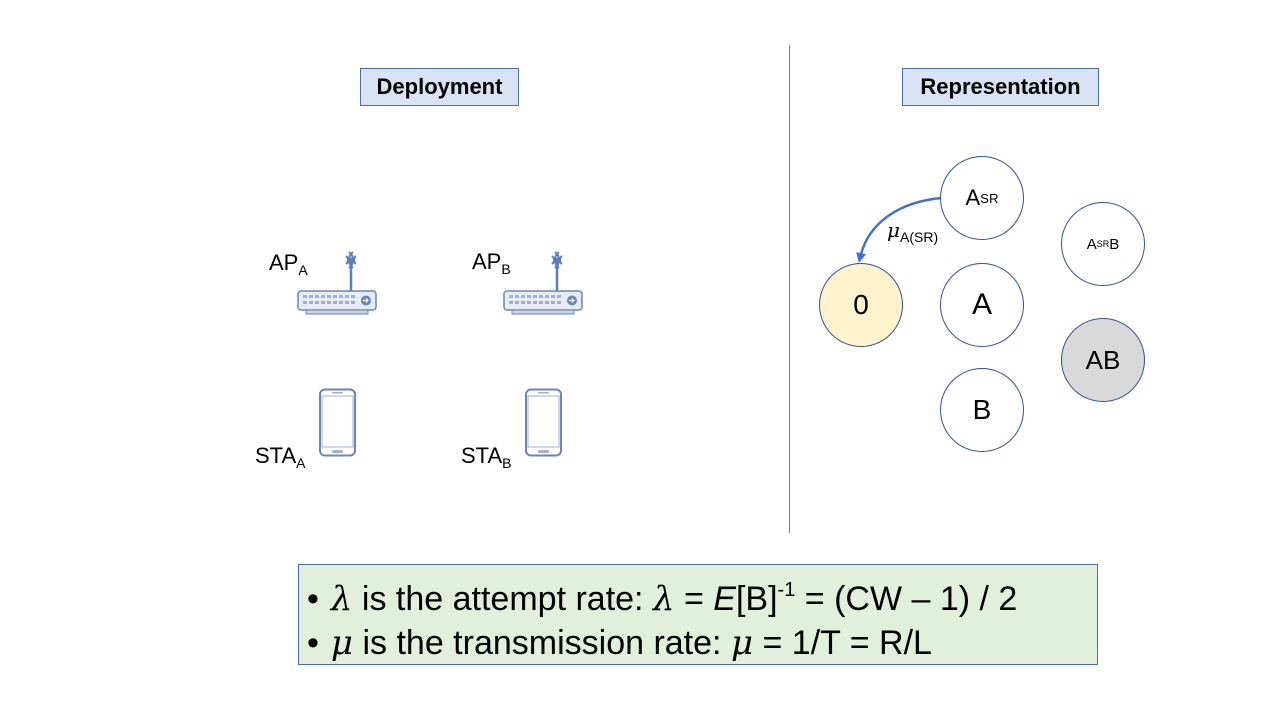 This screenshot has height=720, width=1280. What do you see at coordinates (789, 289) in the screenshot?
I see `section-divider` at bounding box center [789, 289].